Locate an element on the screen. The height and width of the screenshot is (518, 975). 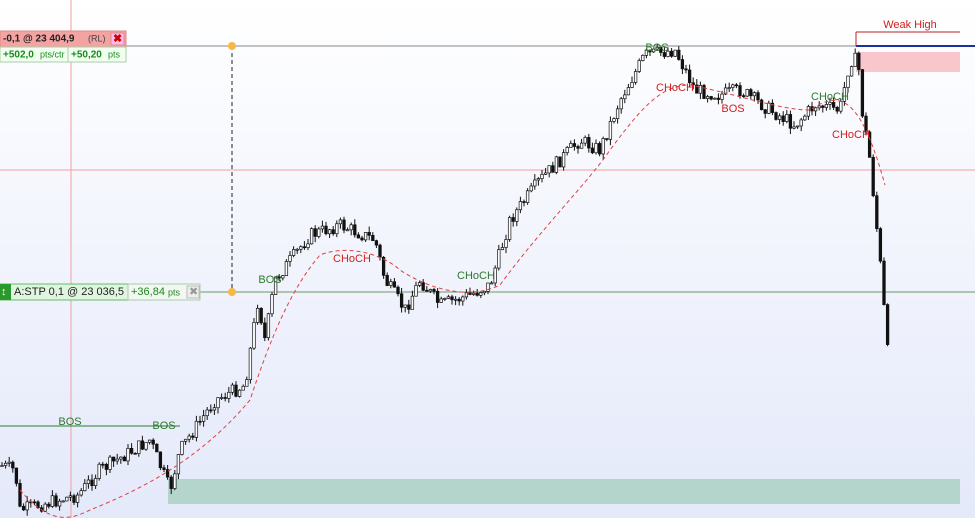
drag-handle is located at coordinates (5, 292).